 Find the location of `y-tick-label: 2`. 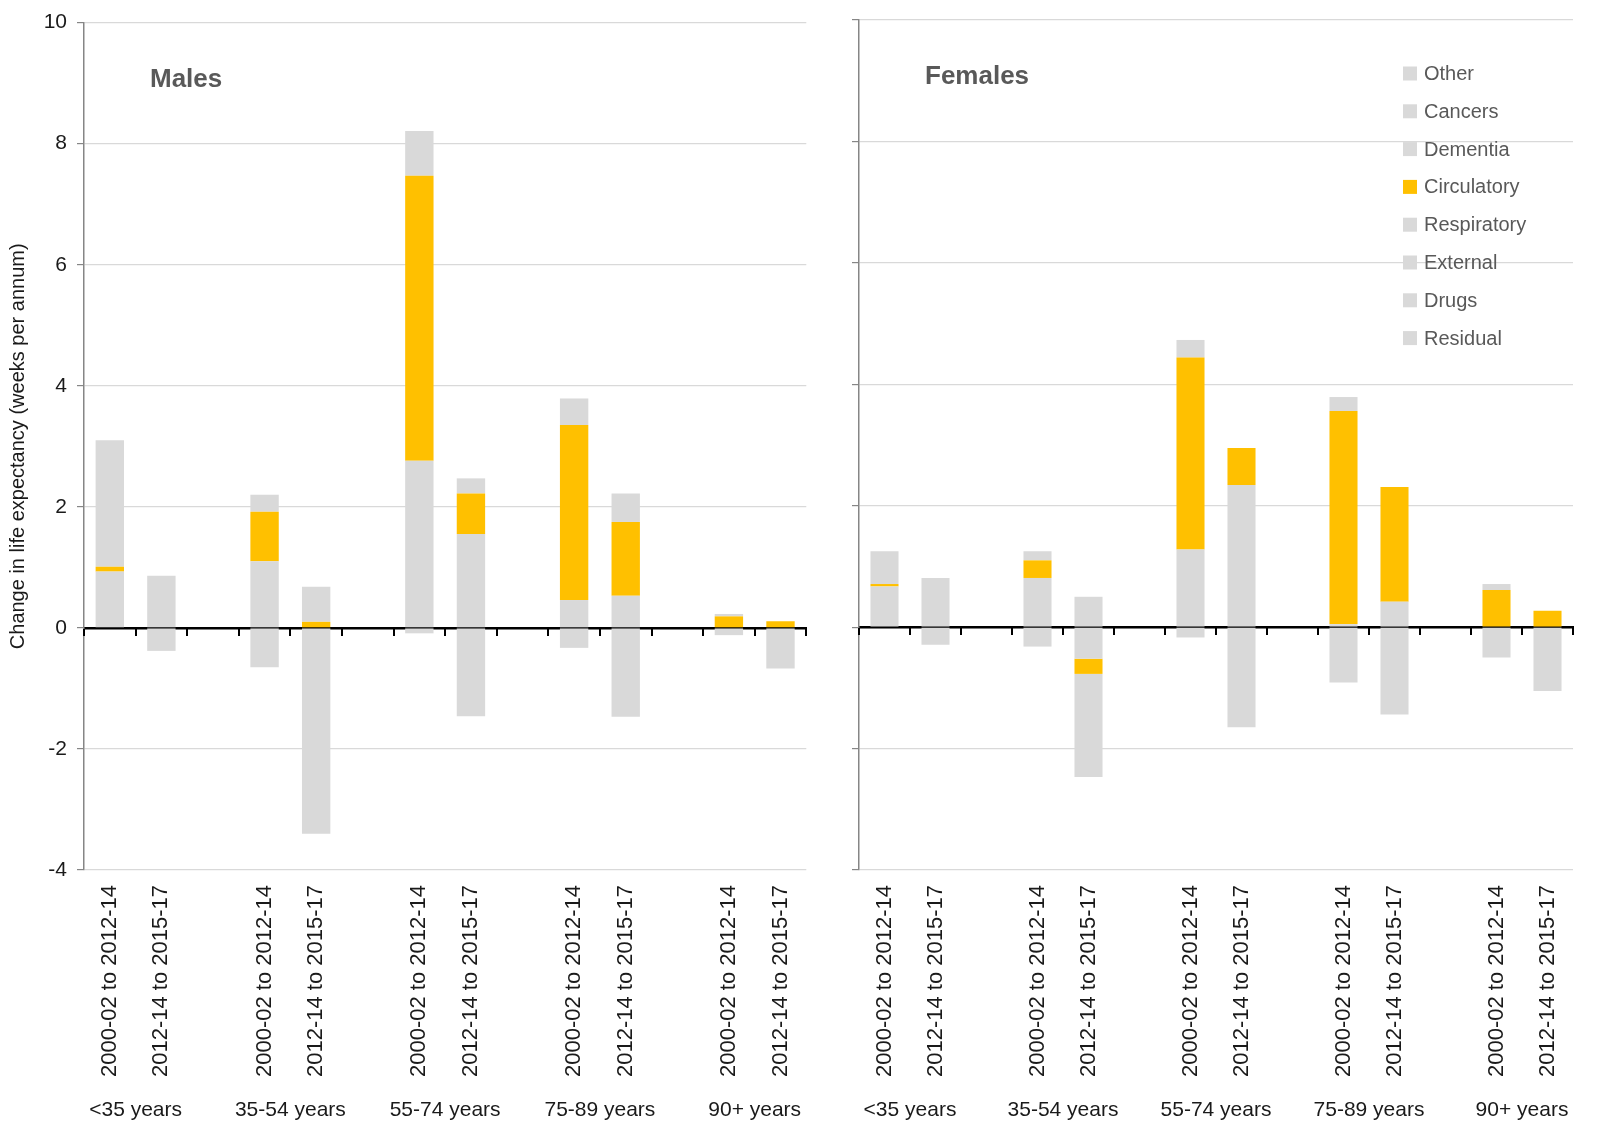

y-tick-label: 2 is located at coordinates (61, 505).